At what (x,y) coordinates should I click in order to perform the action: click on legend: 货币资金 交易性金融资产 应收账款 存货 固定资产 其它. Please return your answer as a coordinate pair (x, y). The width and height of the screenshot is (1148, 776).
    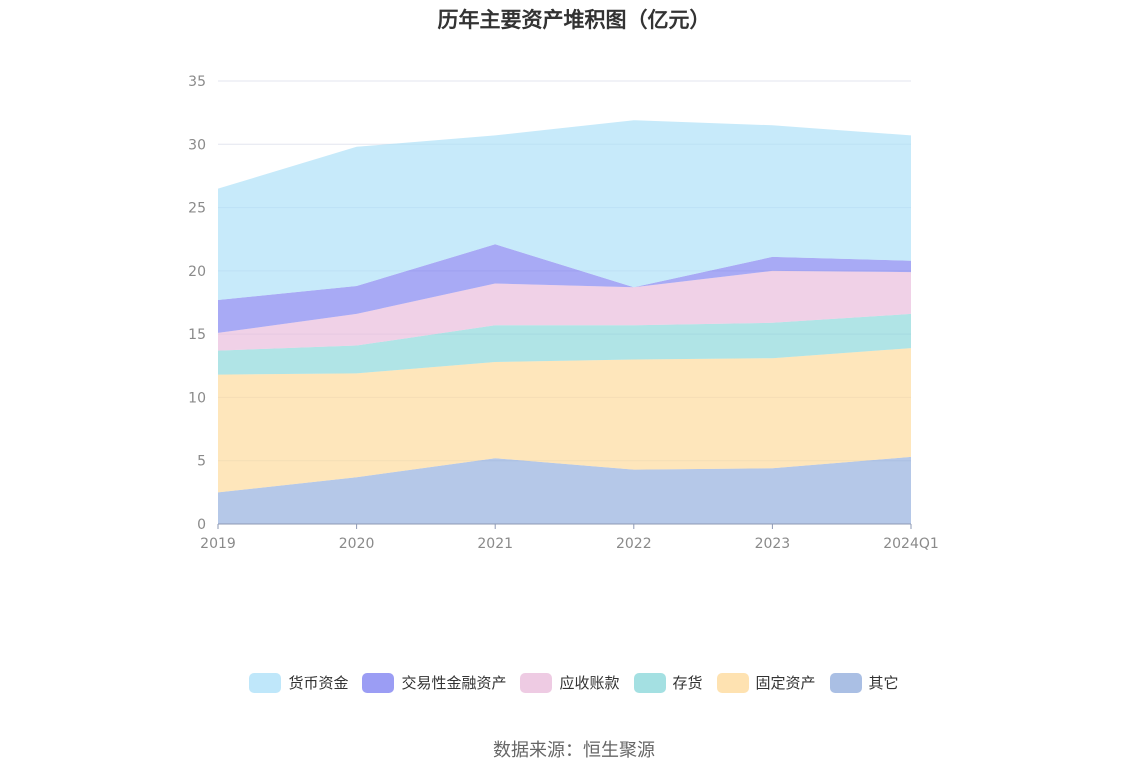
    Looking at the image, I should click on (574, 682).